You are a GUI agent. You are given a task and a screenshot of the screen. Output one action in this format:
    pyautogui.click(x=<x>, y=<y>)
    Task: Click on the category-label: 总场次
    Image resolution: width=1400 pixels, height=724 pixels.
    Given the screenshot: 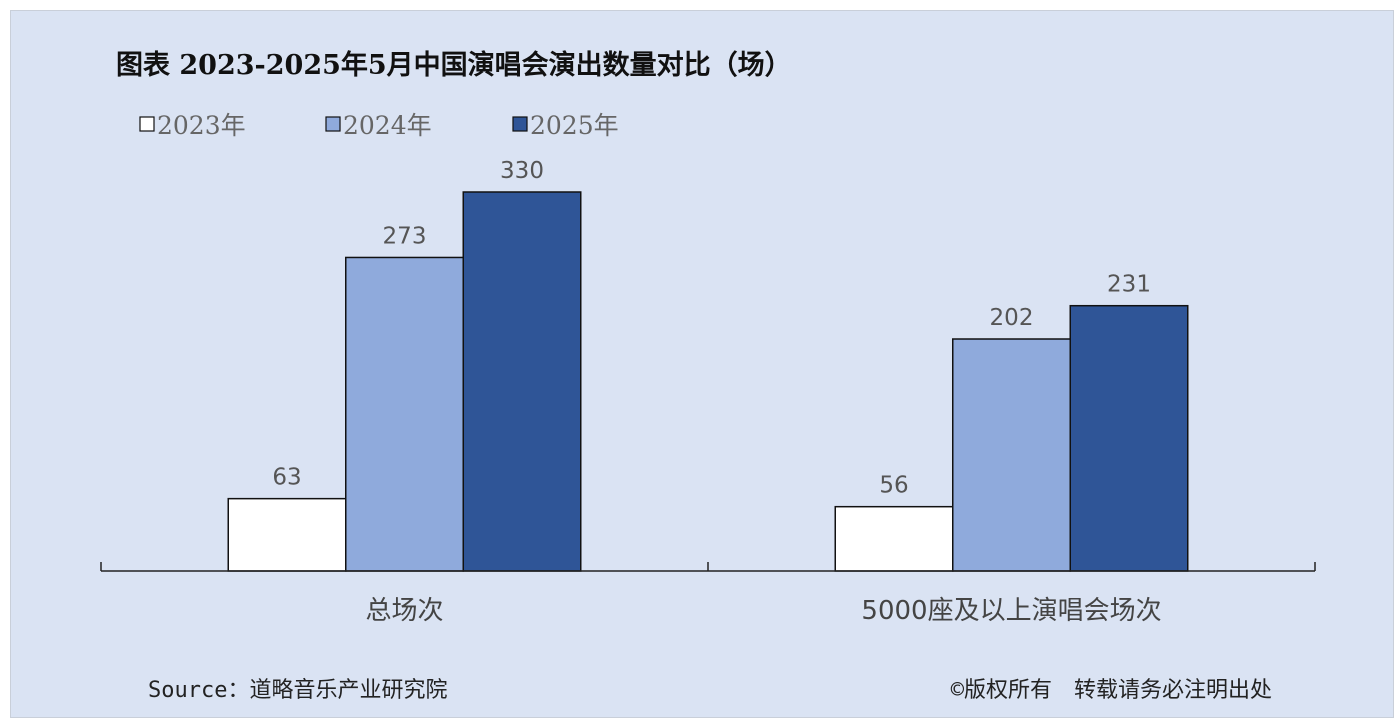 What is the action you would take?
    pyautogui.click(x=404, y=611)
    